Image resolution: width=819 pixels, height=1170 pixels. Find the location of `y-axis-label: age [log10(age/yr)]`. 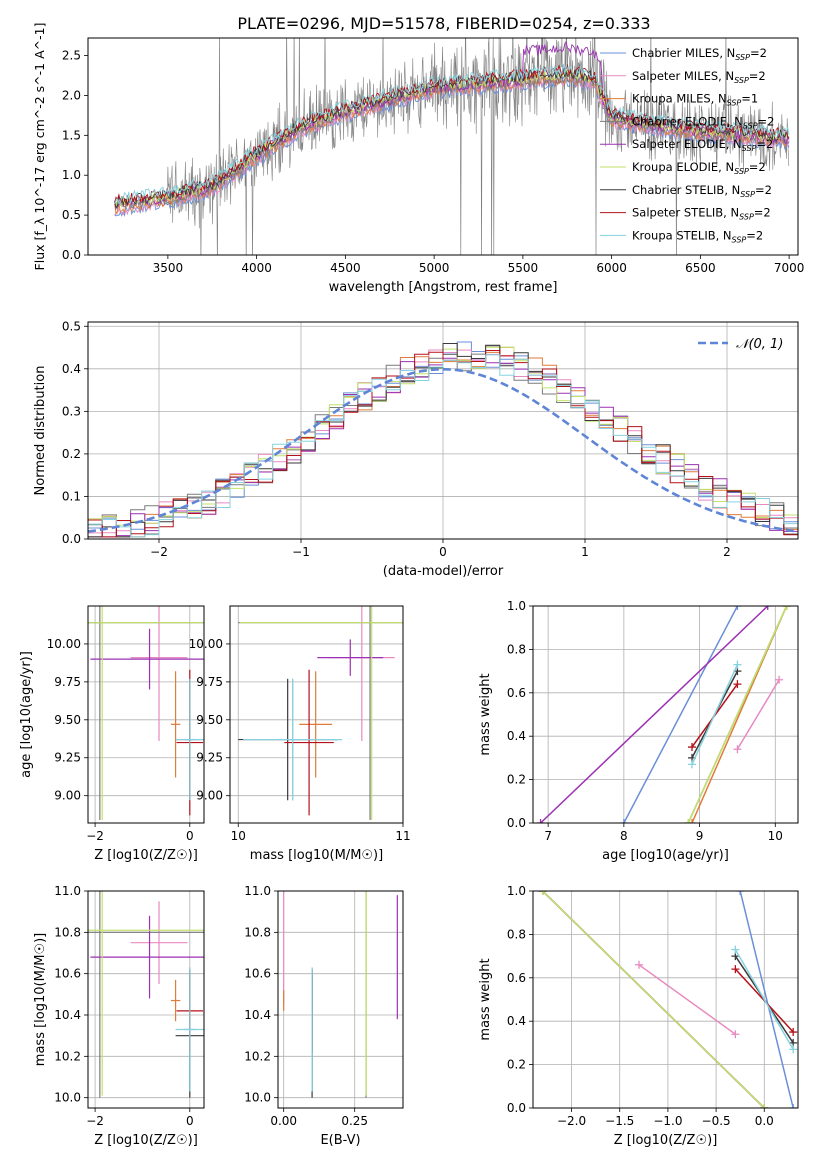

y-axis-label: age [log10(age/yr)] is located at coordinates (26, 714).